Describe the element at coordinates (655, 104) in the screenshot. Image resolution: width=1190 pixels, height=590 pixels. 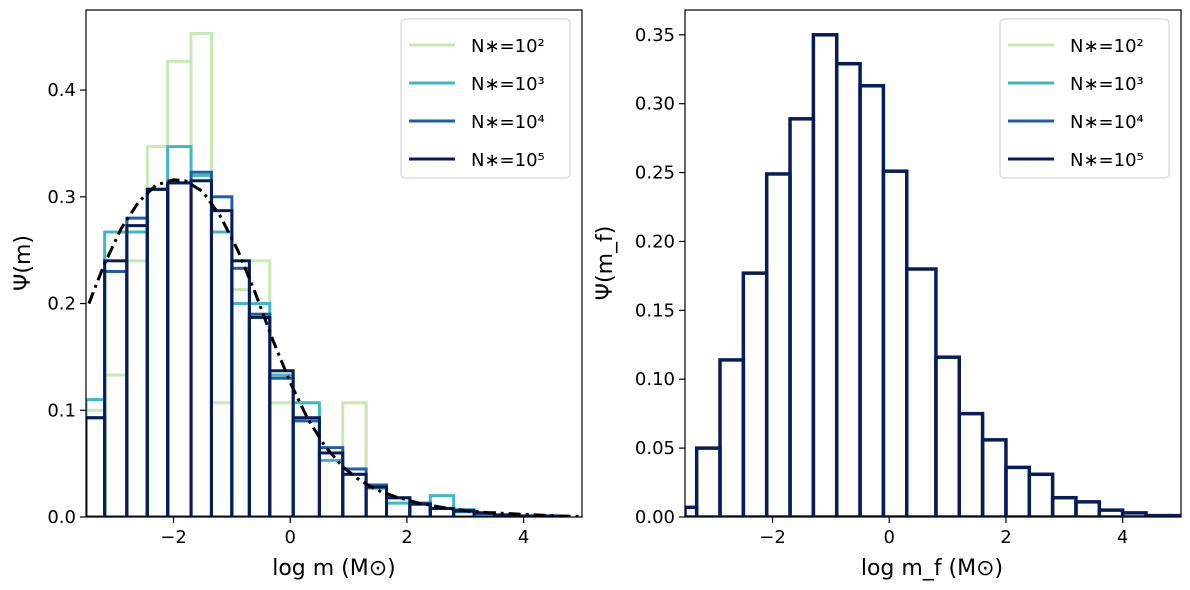
I see `y-tick-label: 0.30` at that location.